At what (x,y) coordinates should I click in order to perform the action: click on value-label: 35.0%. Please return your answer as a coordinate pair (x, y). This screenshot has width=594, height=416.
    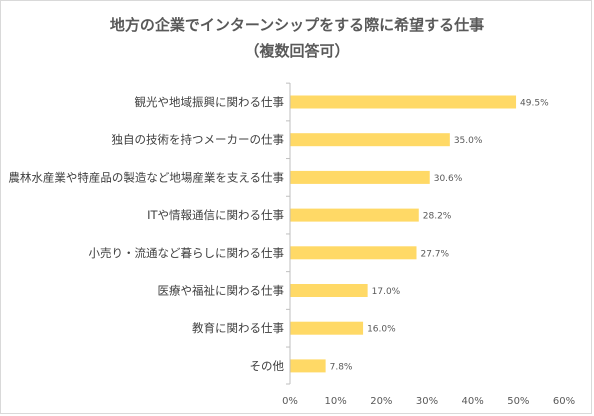
    Looking at the image, I should click on (468, 141).